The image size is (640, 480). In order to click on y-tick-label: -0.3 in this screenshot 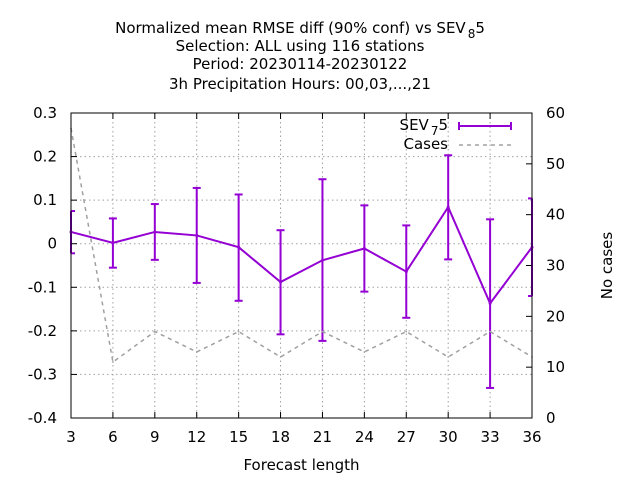, I will do `click(42, 374)`.